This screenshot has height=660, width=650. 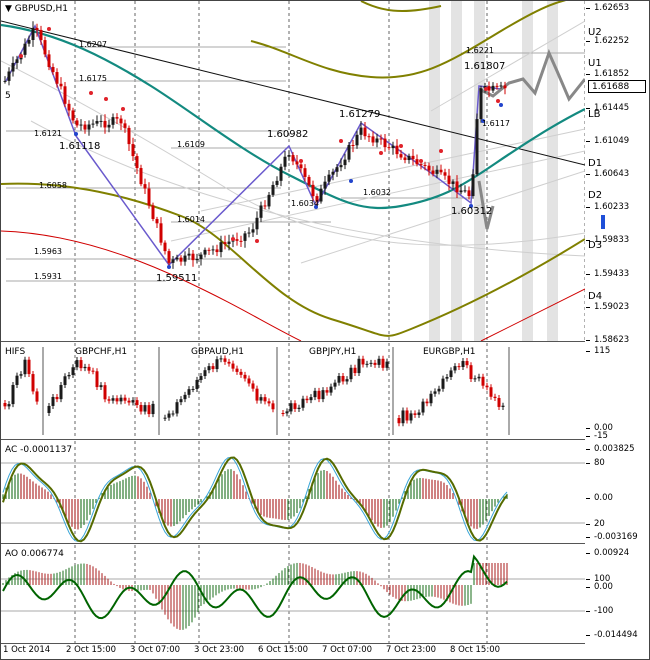 I want to click on axis-tick: -15, so click(x=597, y=436).